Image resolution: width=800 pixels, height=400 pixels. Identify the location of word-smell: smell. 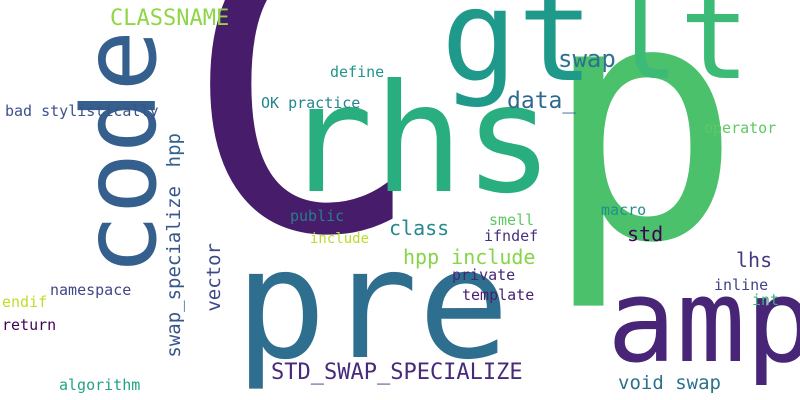
(512, 220).